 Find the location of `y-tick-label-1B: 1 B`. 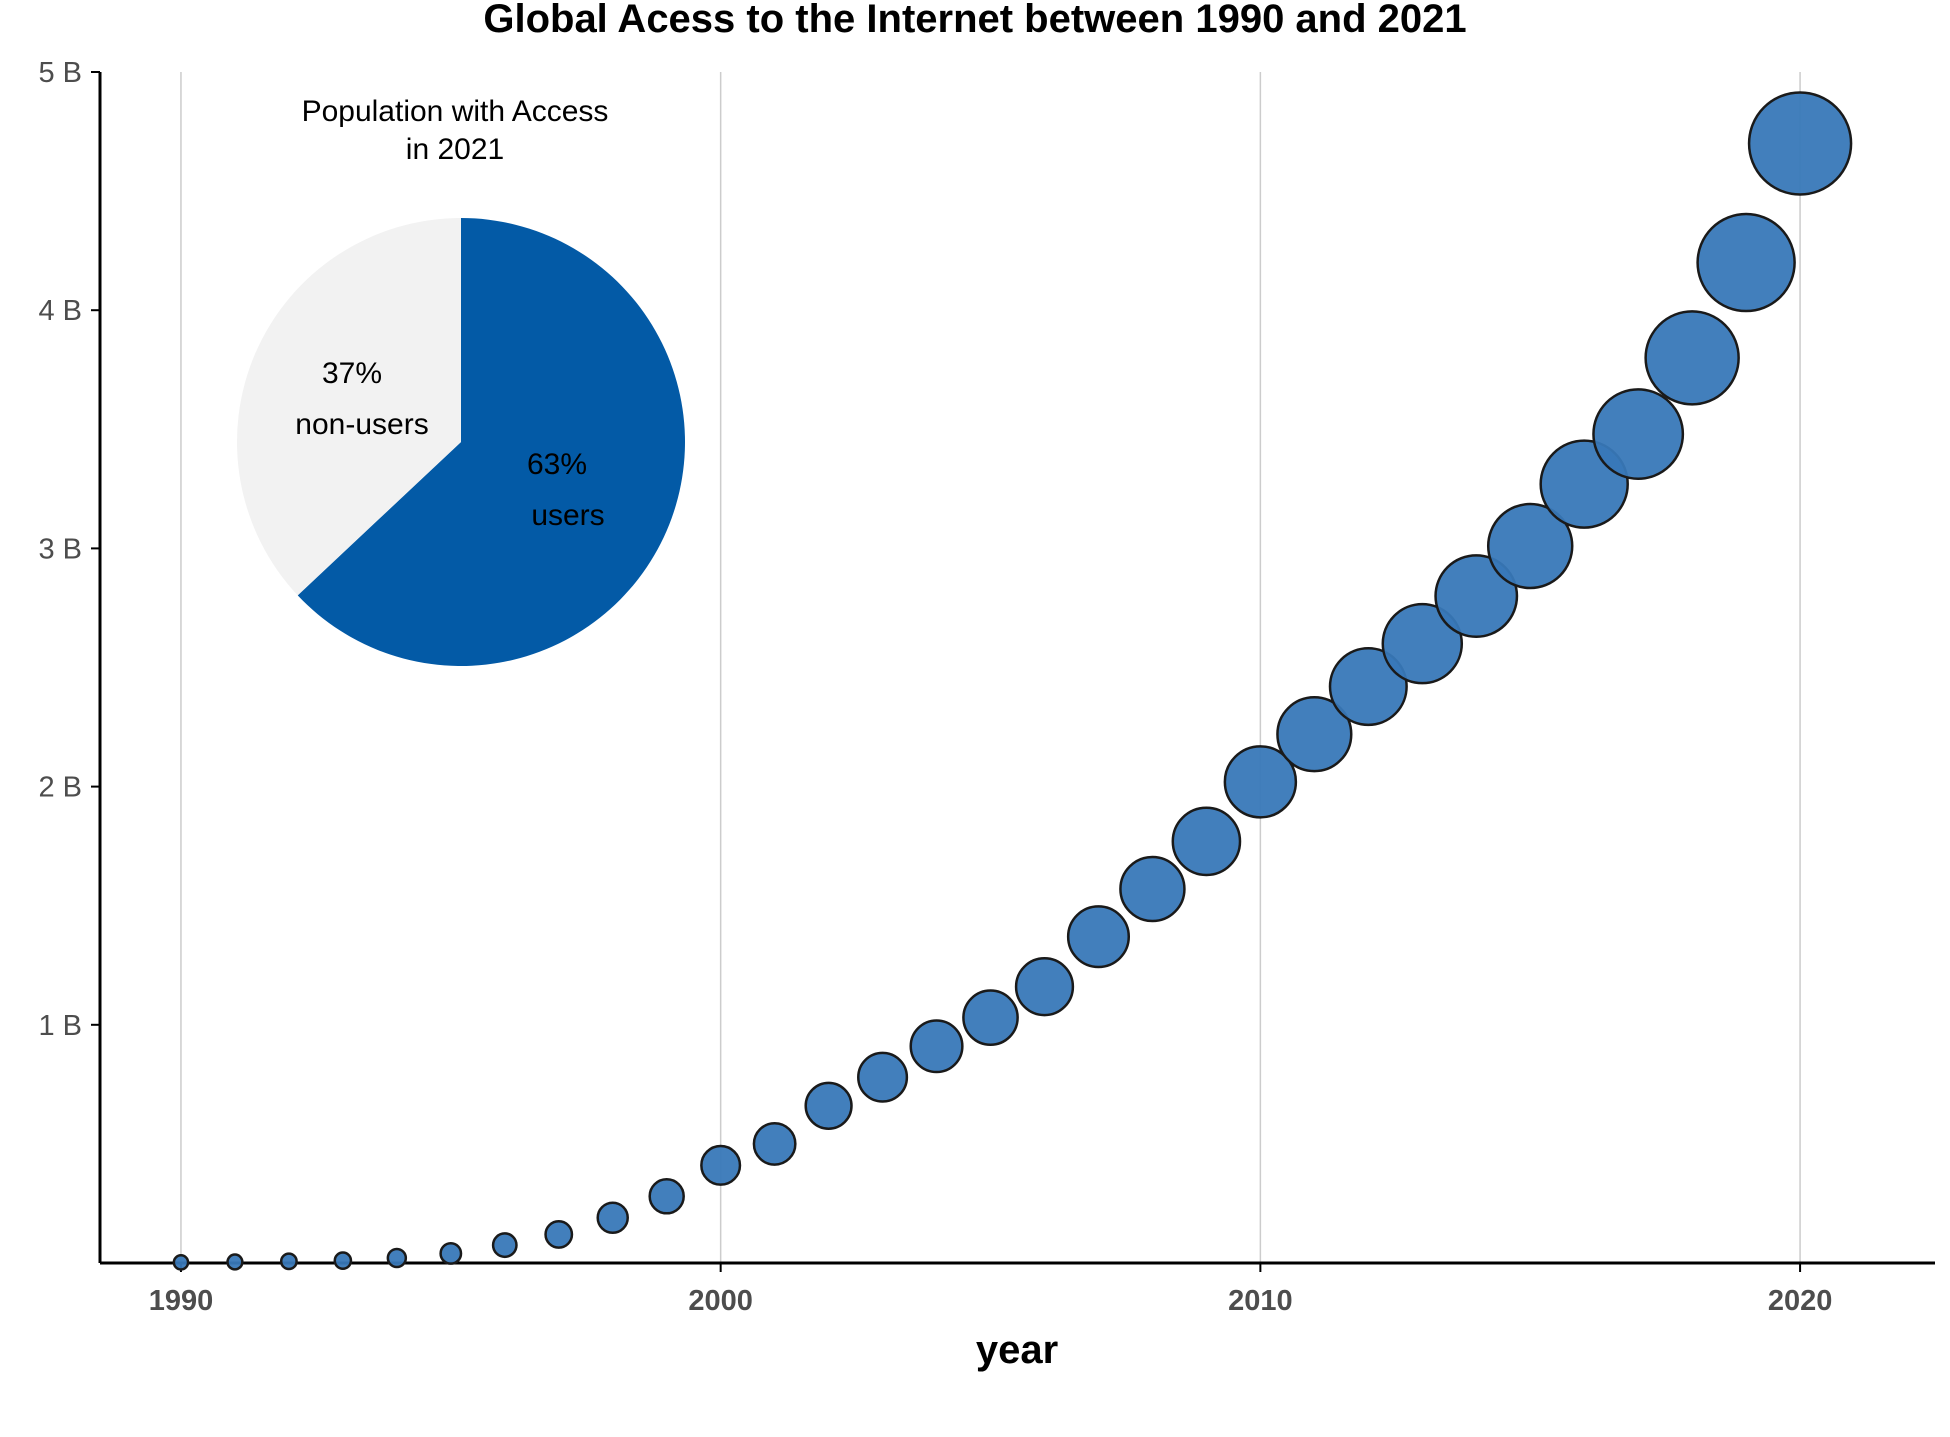

y-tick-label-1B: 1 B is located at coordinates (60, 1026).